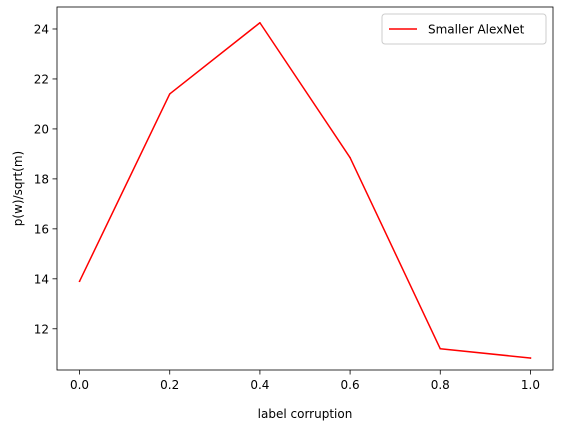 Image resolution: width=563 pixels, height=432 pixels. I want to click on x-tick-label: 1.0, so click(530, 385).